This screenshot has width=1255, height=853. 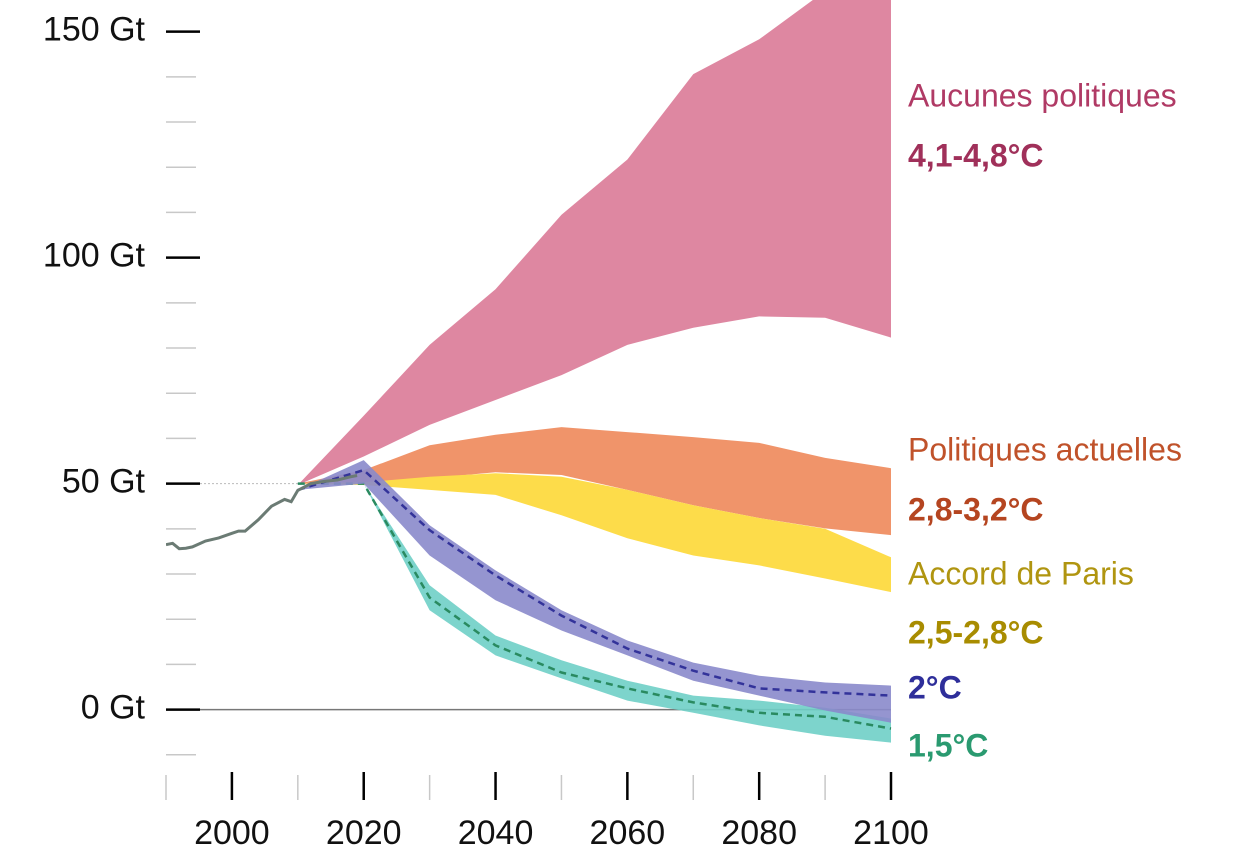 What do you see at coordinates (891, 833) in the screenshot?
I see `x-tick-label: 2100` at bounding box center [891, 833].